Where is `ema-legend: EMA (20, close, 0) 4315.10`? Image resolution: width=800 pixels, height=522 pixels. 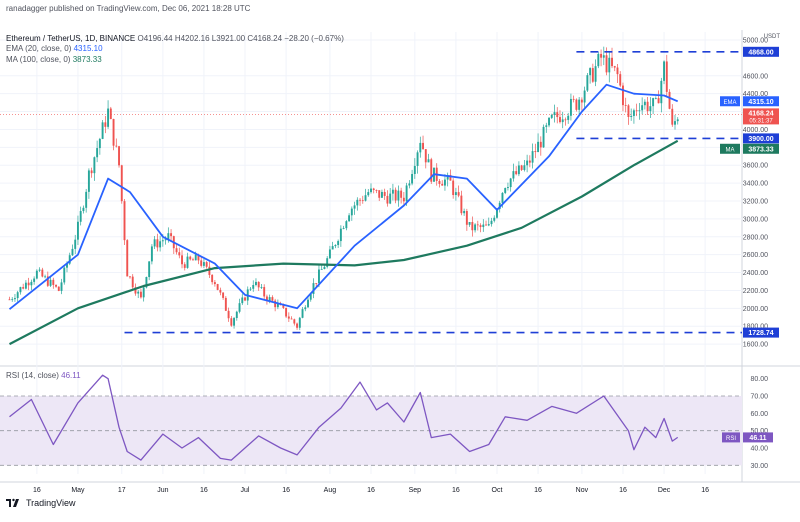 ema-legend: EMA (20, close, 0) 4315.10 is located at coordinates (54, 48).